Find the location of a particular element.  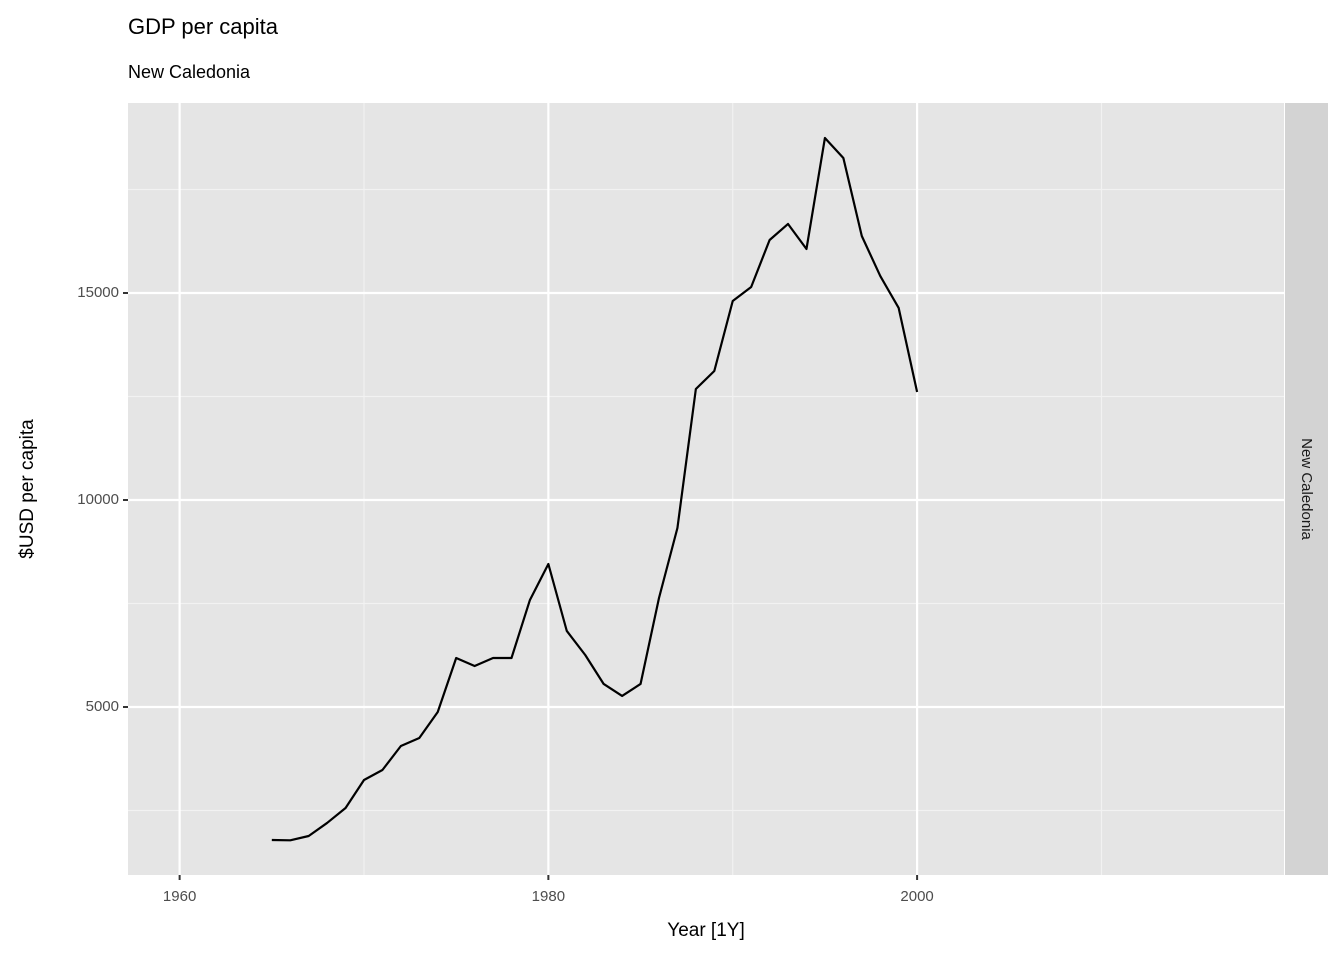

facet-label: New Caledonia is located at coordinates (1306, 489).